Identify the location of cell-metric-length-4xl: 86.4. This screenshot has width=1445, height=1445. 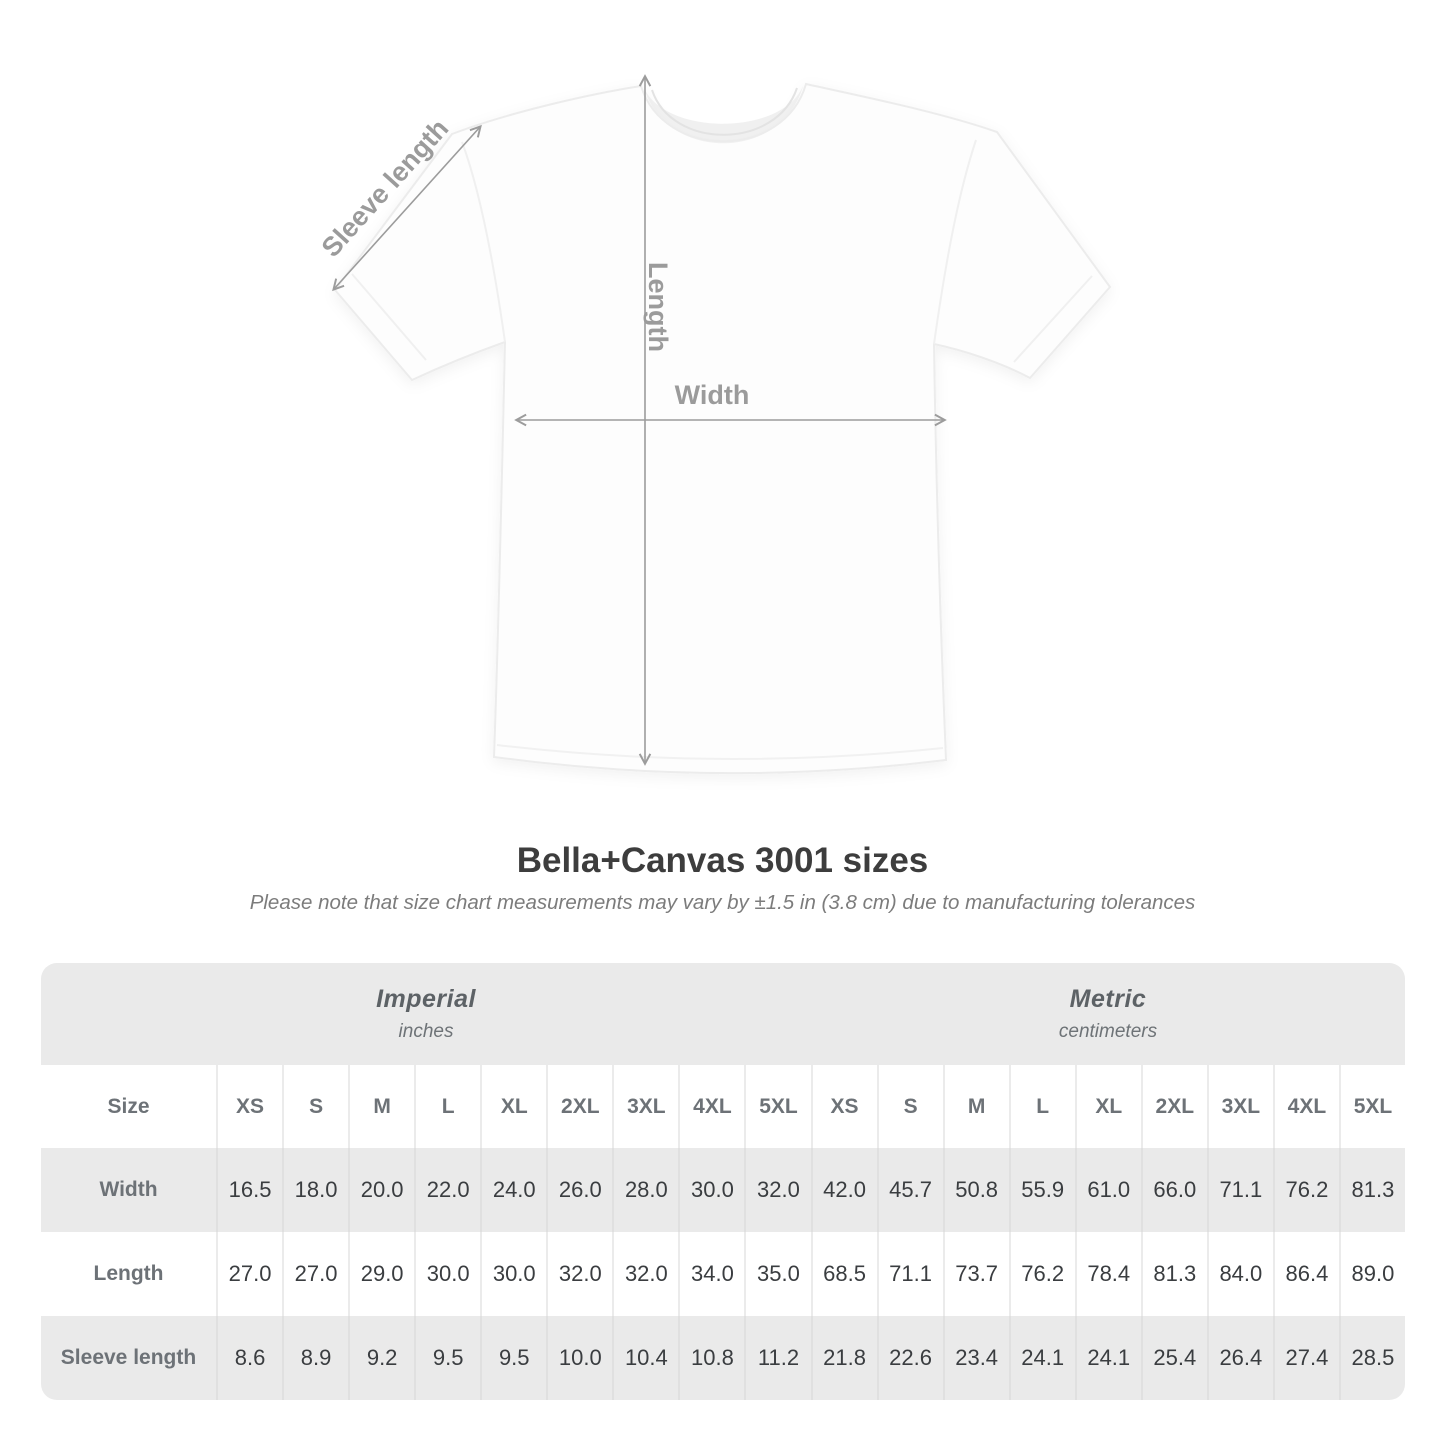
(1305, 1274).